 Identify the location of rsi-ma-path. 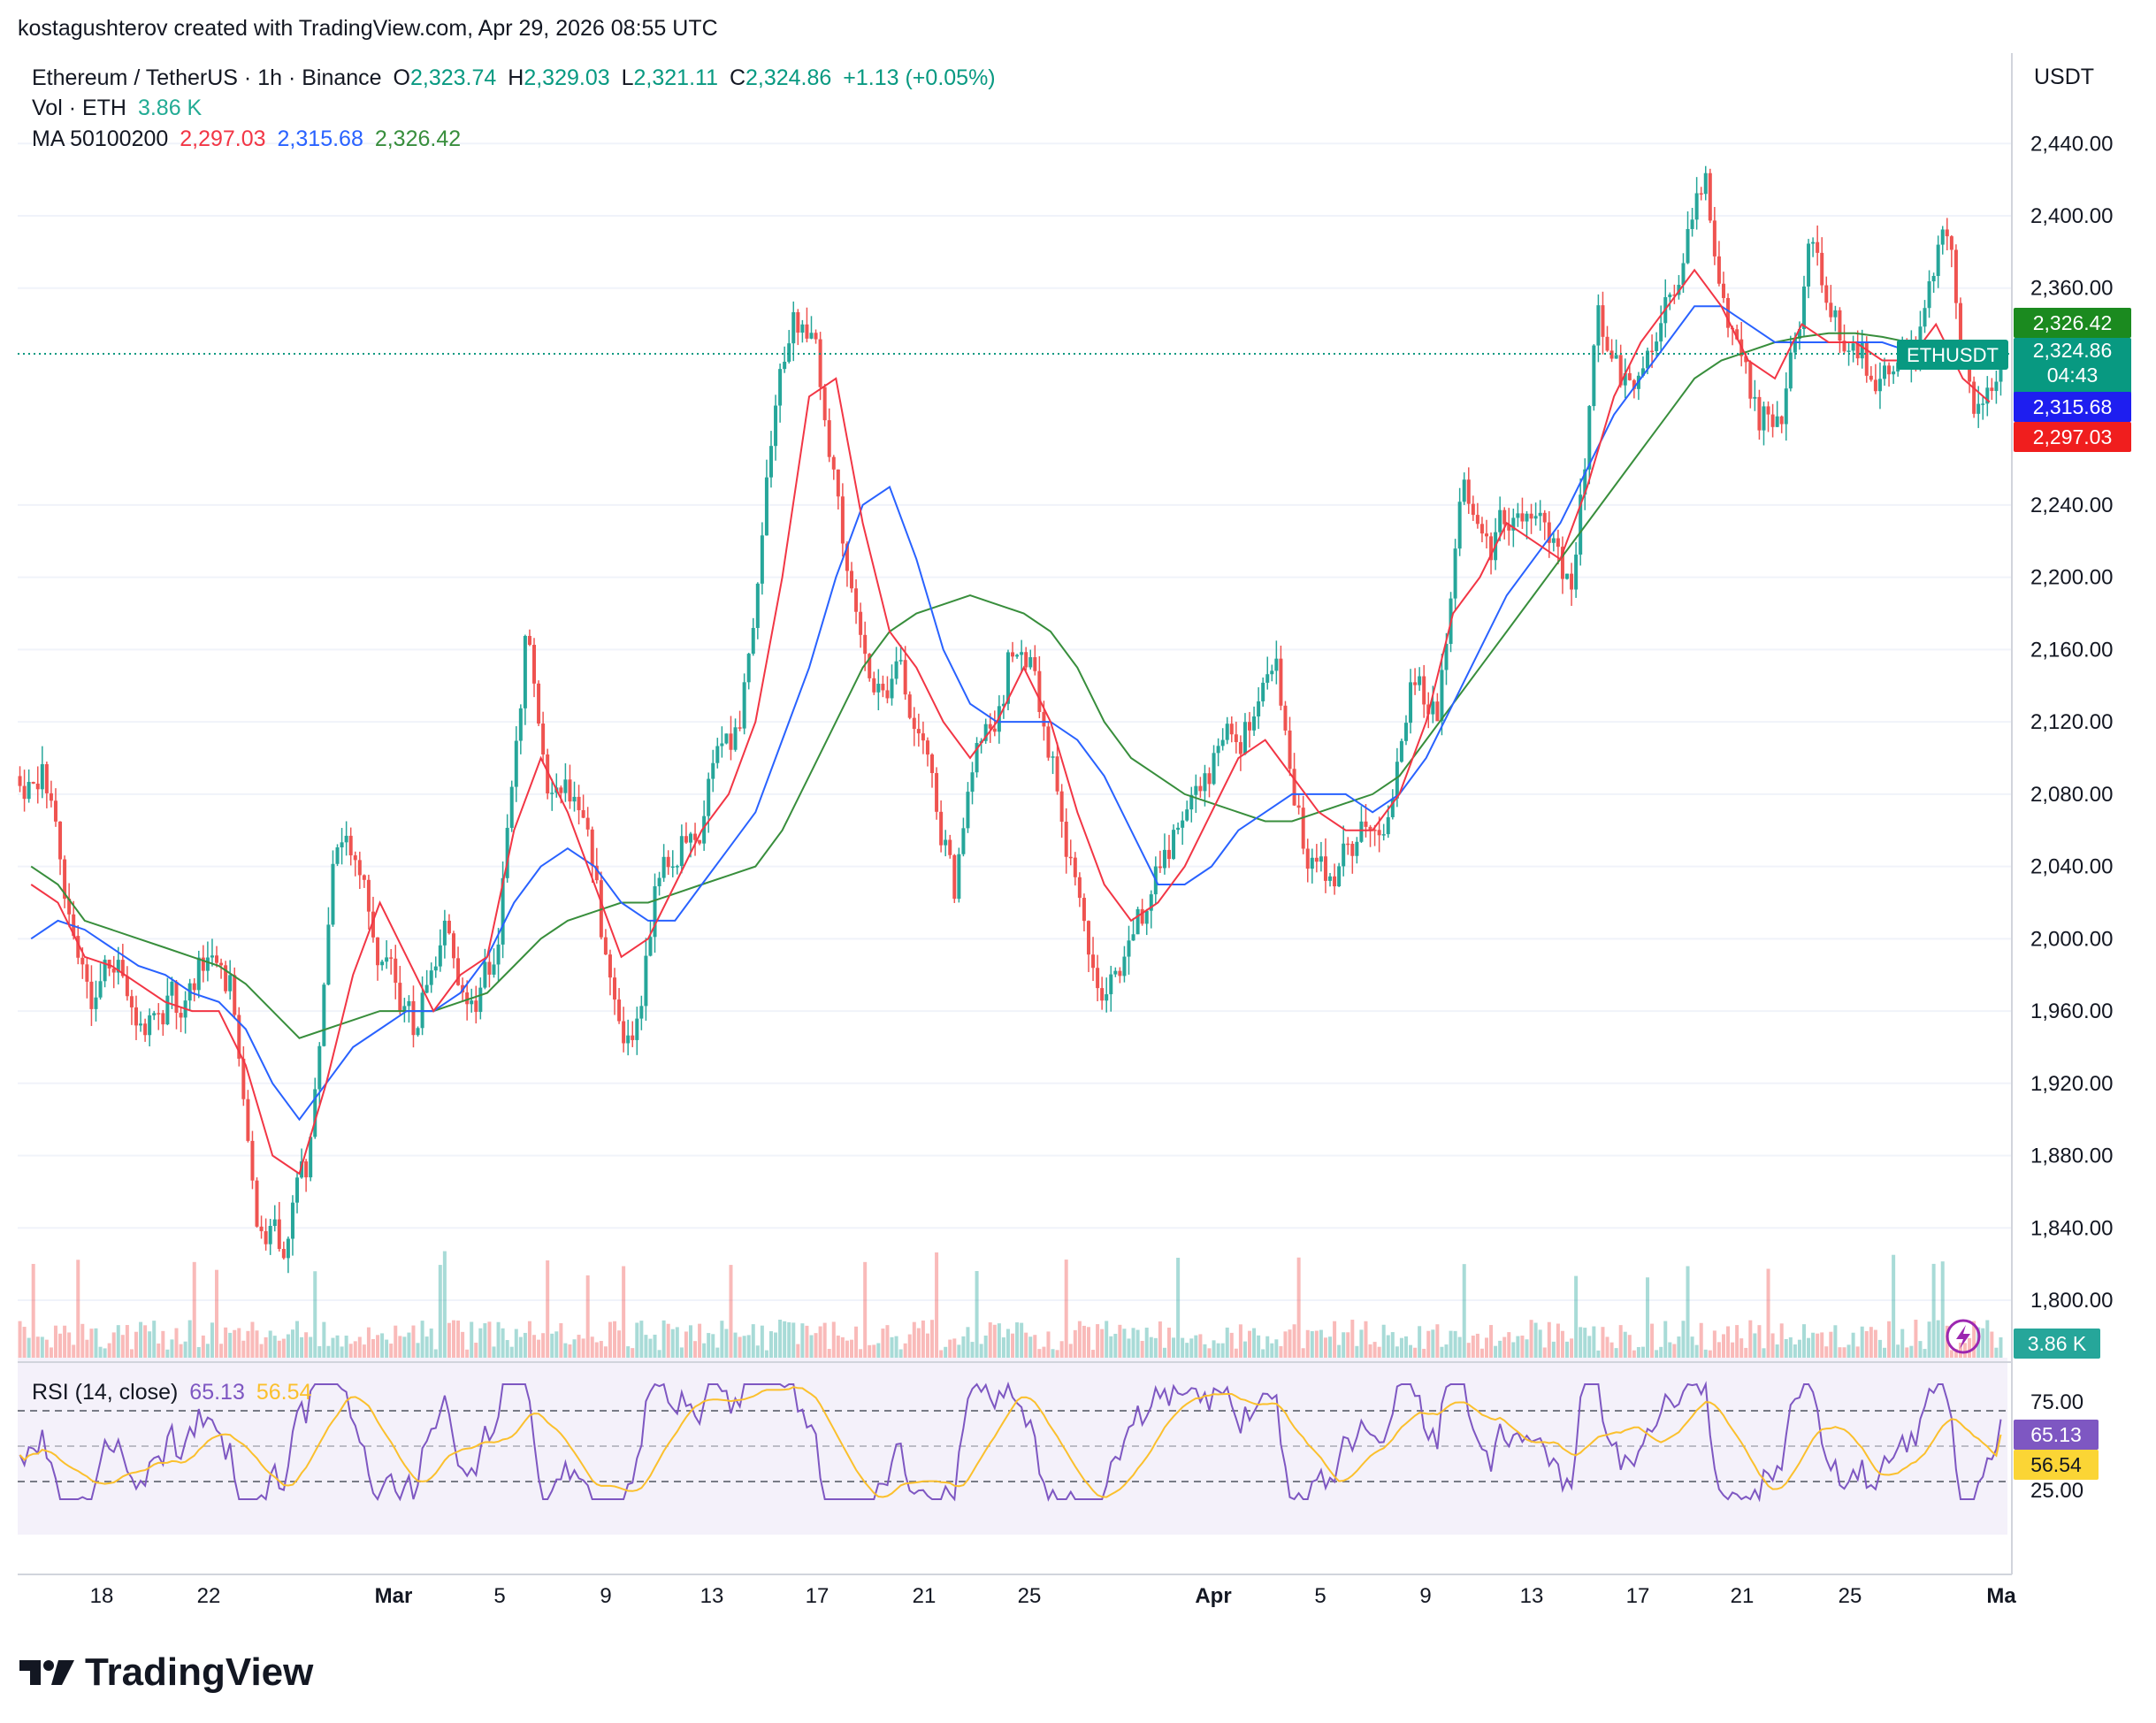
(1010, 1442).